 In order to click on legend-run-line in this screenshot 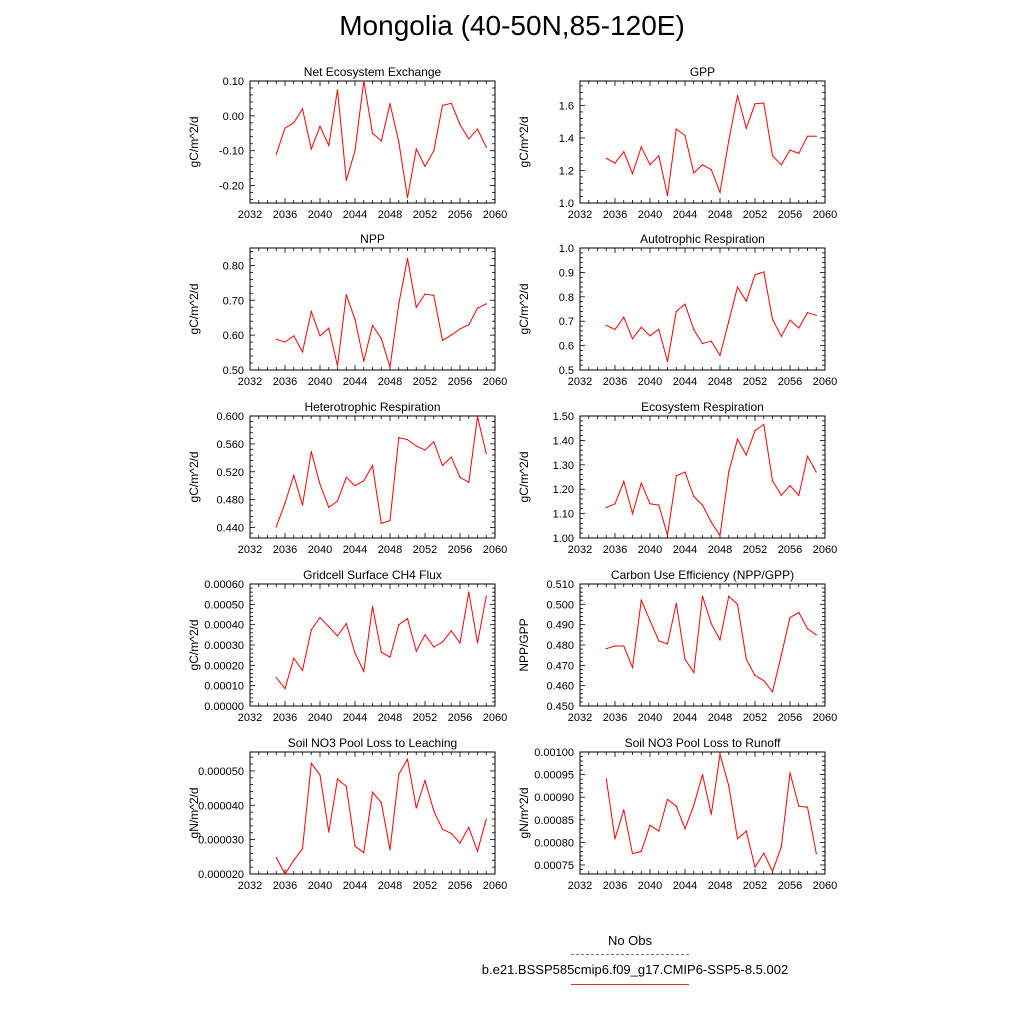, I will do `click(630, 984)`.